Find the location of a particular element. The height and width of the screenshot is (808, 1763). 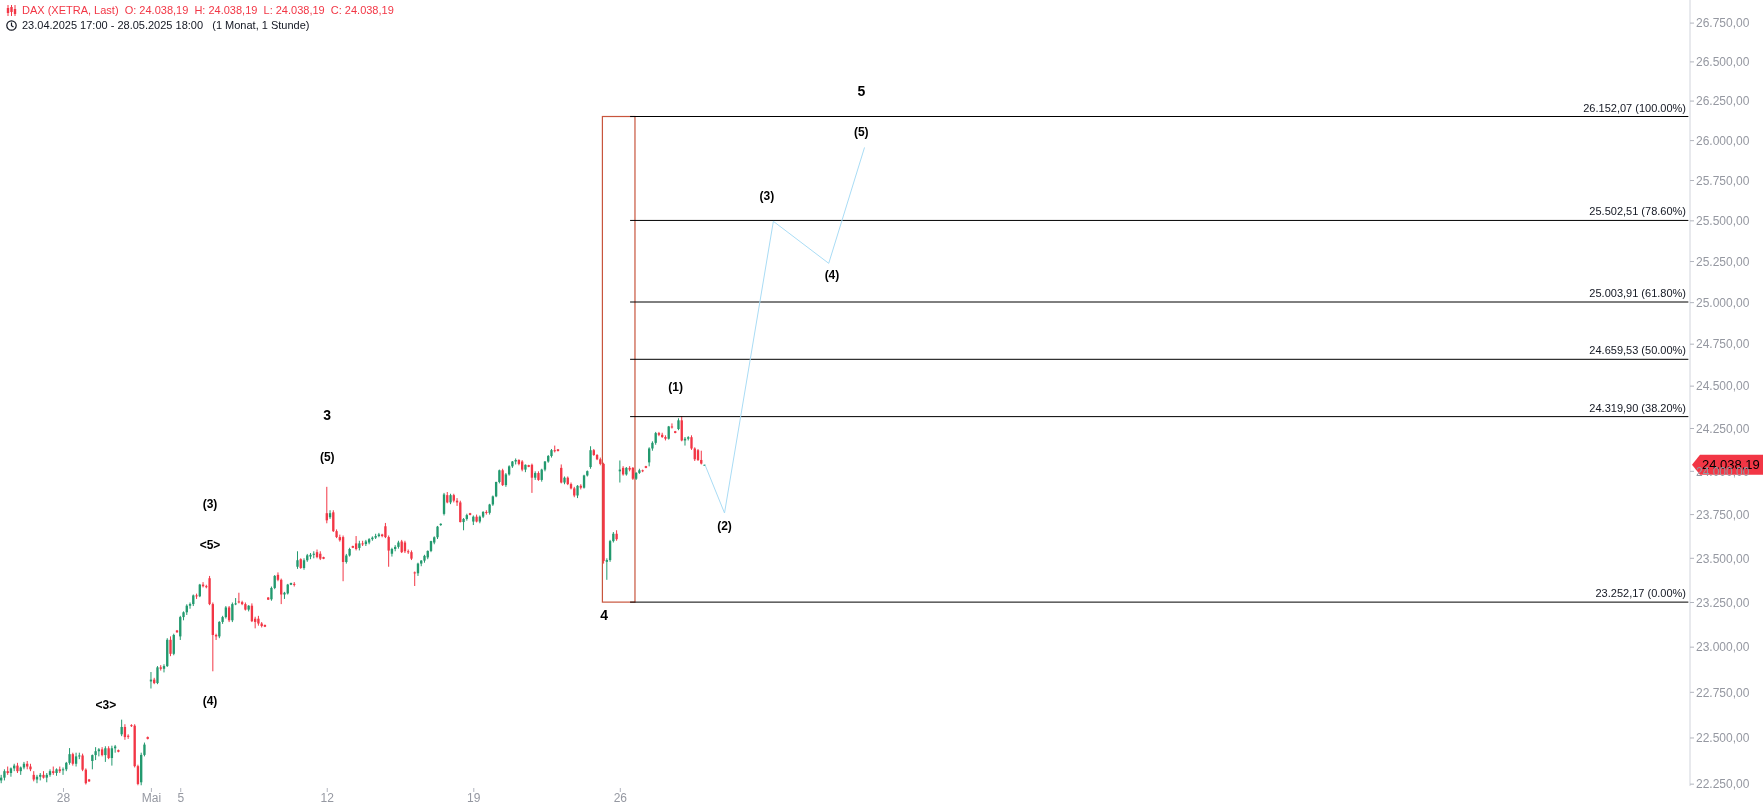

annotation: (1) is located at coordinates (676, 387).